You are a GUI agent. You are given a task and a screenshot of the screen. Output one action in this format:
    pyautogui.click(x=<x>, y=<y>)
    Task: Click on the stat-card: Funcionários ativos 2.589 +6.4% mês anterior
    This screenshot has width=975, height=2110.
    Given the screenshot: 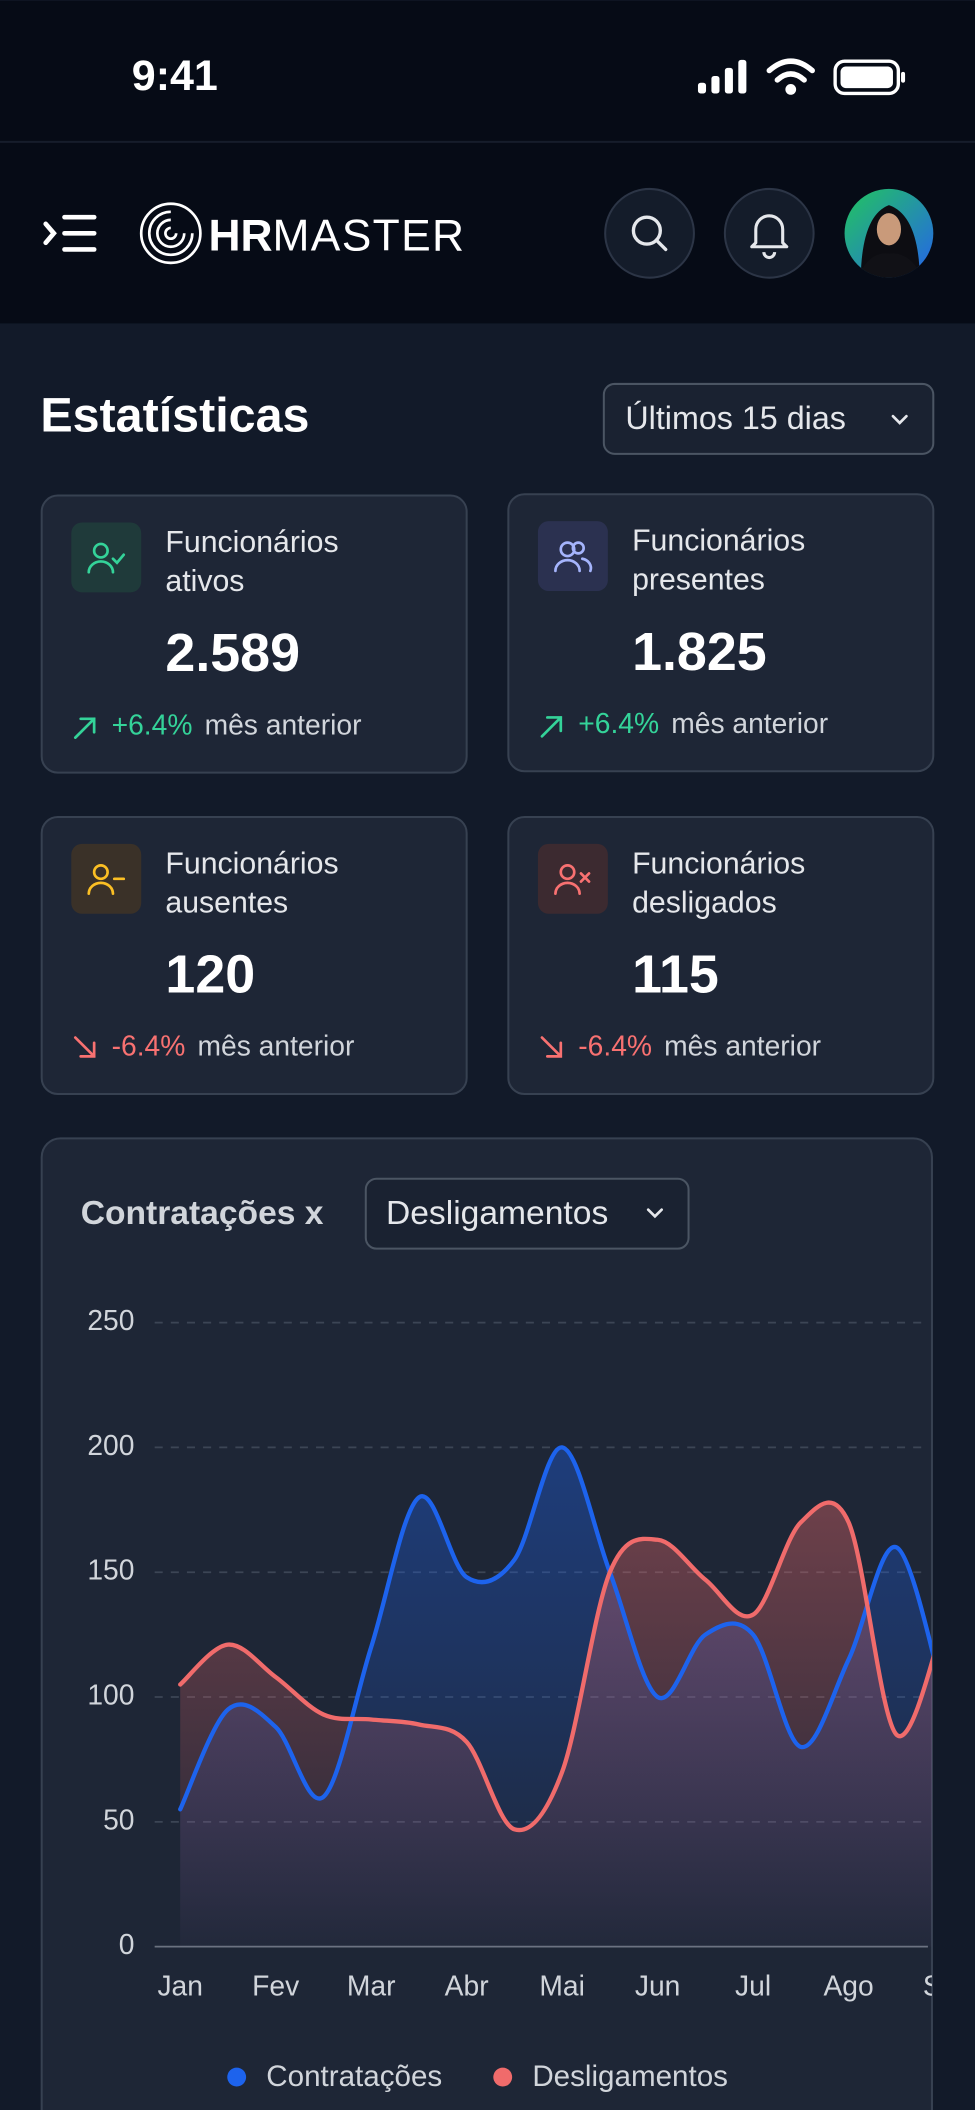 What is the action you would take?
    pyautogui.click(x=254, y=634)
    